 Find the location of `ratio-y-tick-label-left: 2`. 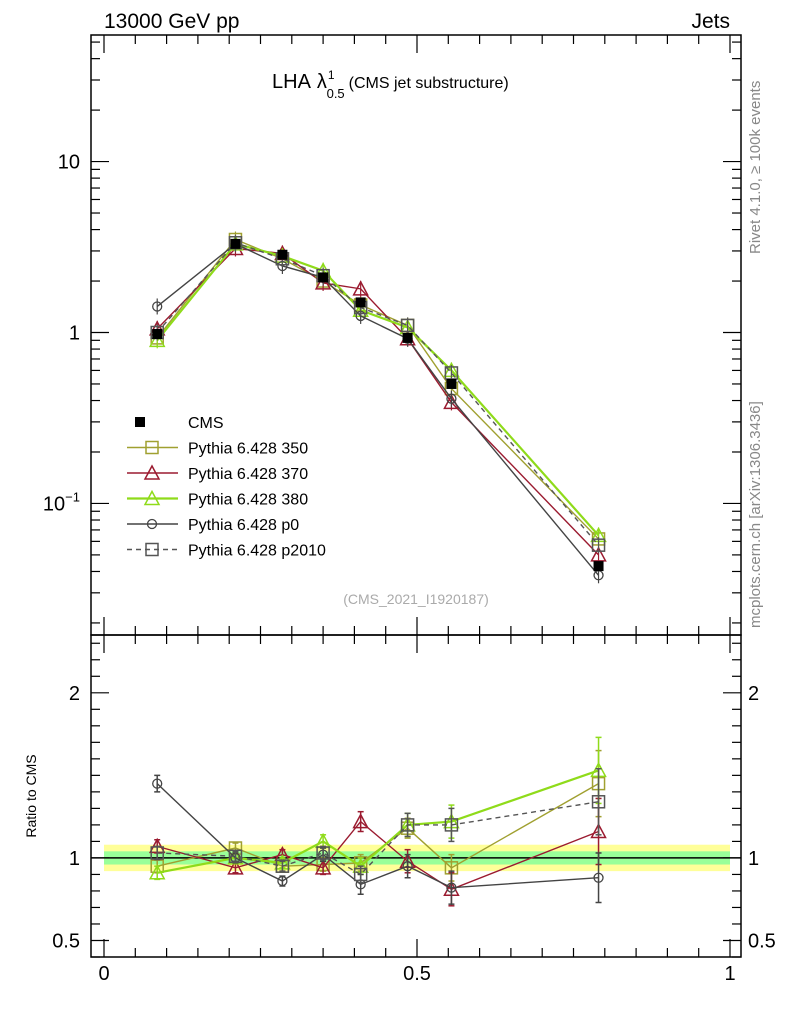

ratio-y-tick-label-left: 2 is located at coordinates (74, 694).